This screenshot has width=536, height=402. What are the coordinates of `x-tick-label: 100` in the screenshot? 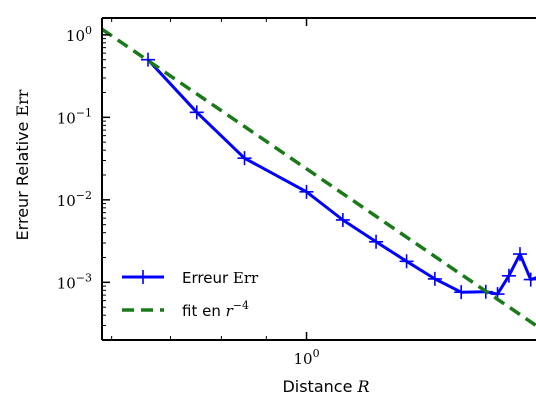 It's located at (306, 357).